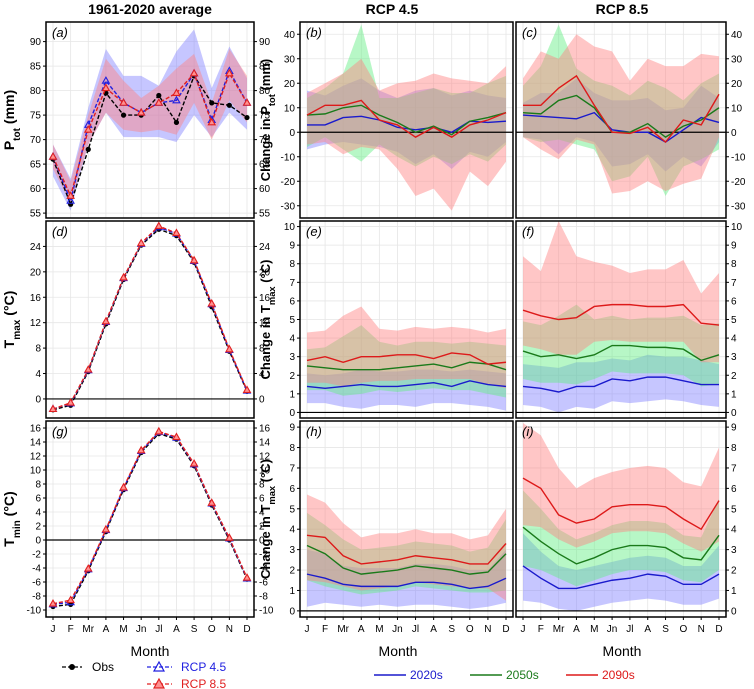  I want to click on ytick-r-label-d-3: 12, so click(265, 323).